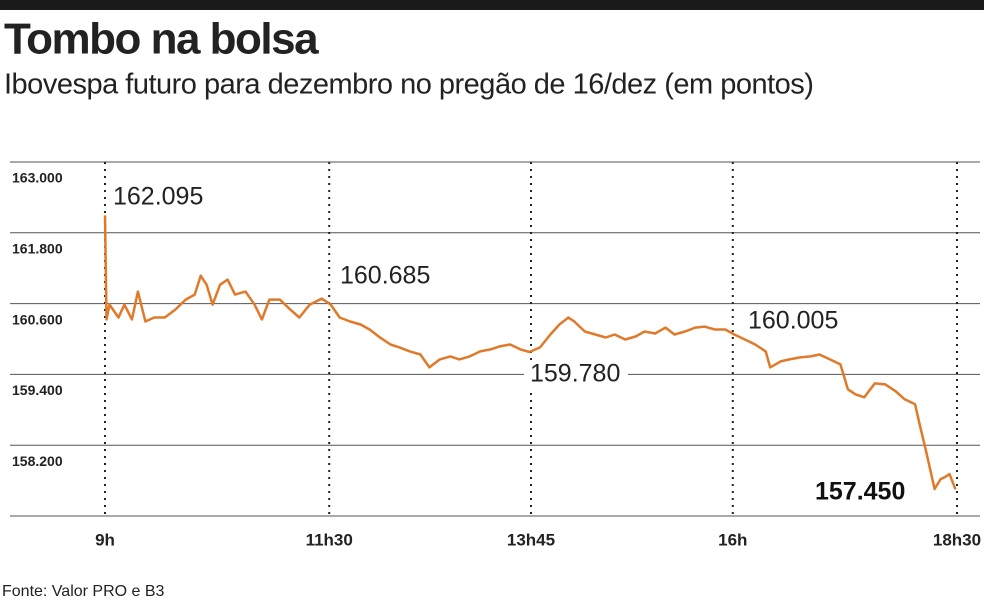 The image size is (984, 601). What do you see at coordinates (161, 39) in the screenshot?
I see `chart-title: Tombo na bolsa` at bounding box center [161, 39].